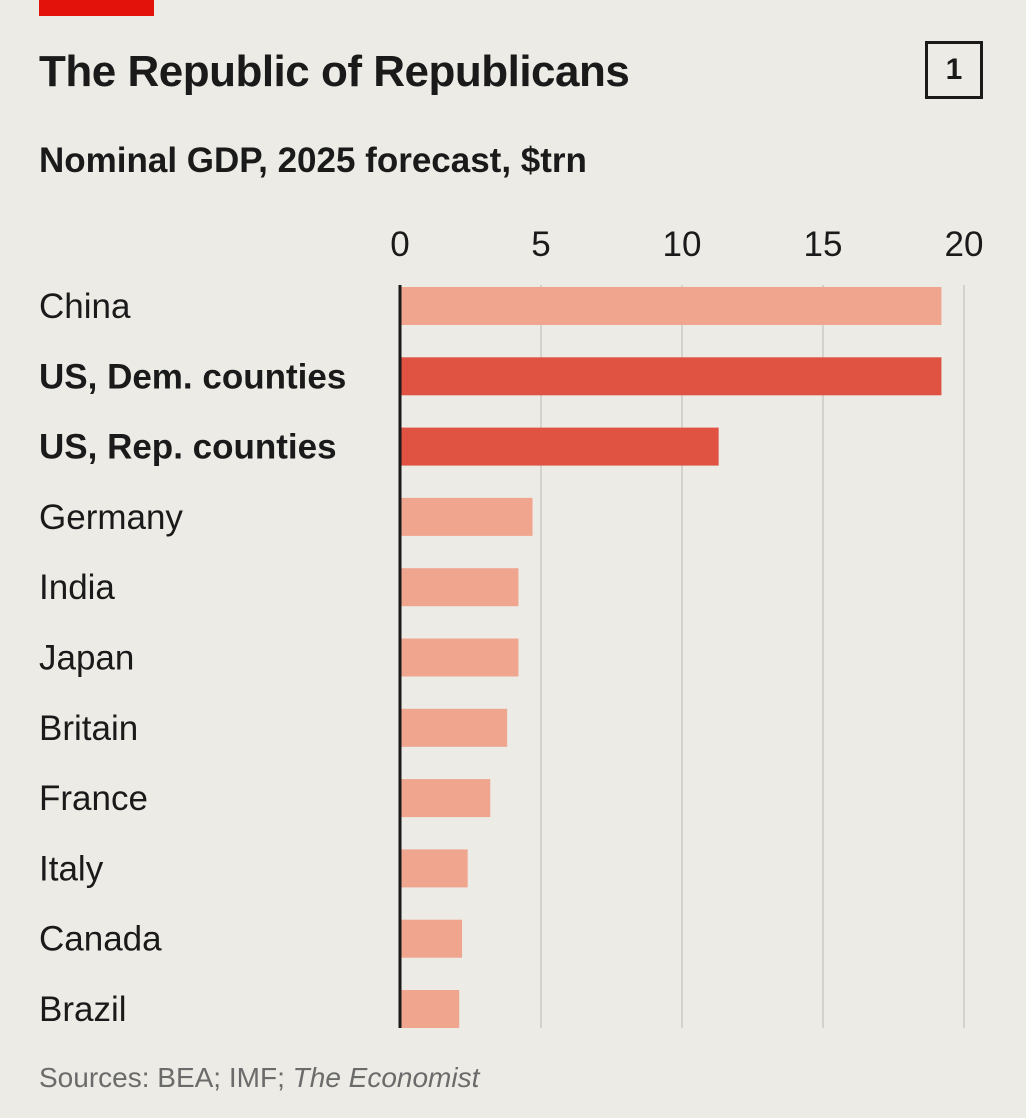 The height and width of the screenshot is (1118, 1026). Describe the element at coordinates (85, 306) in the screenshot. I see `category-label: China` at that location.